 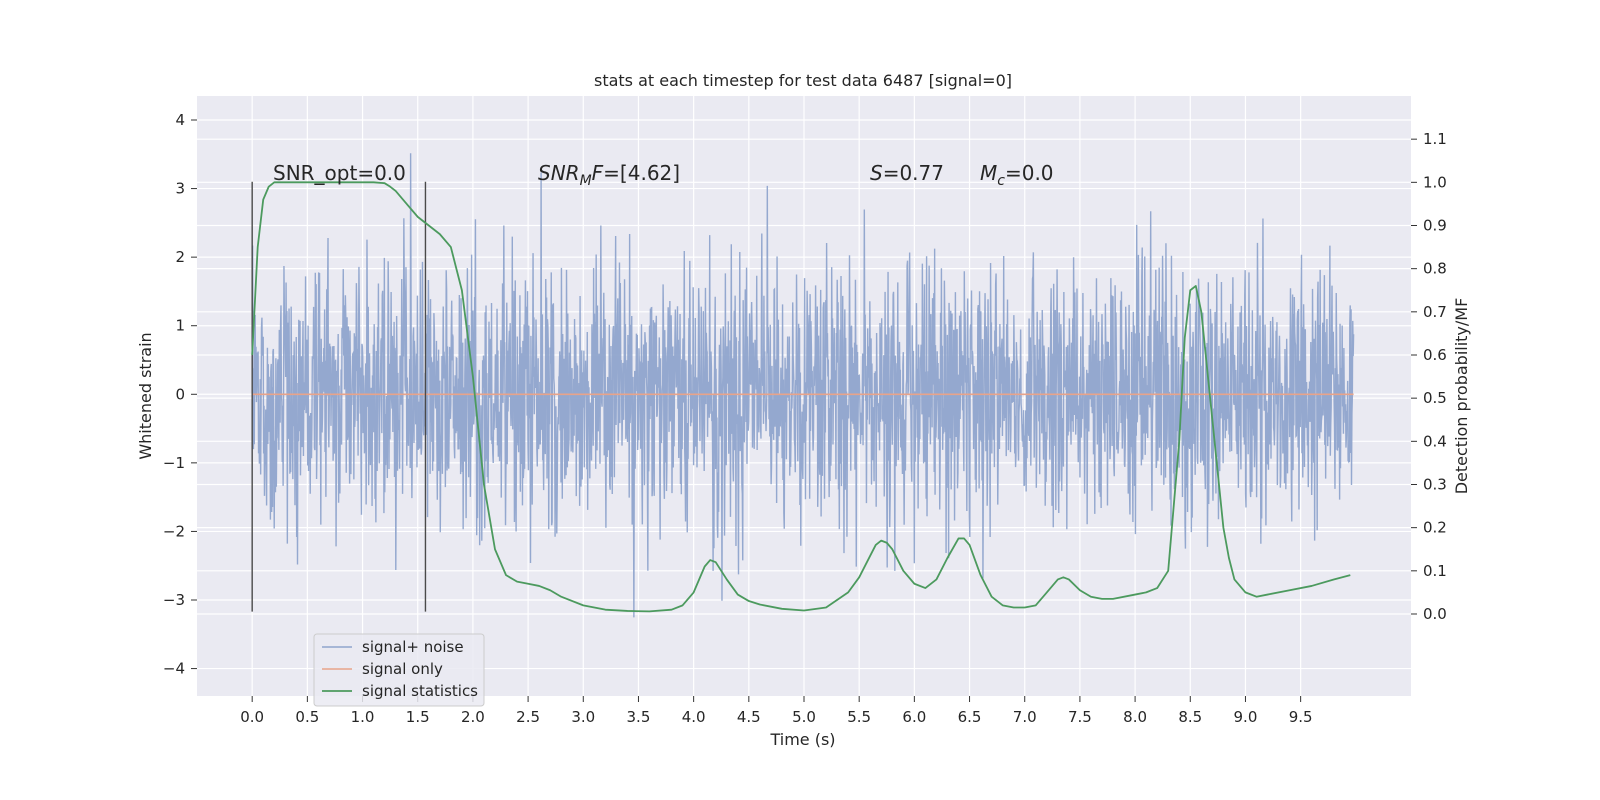 What do you see at coordinates (694, 717) in the screenshot?
I see `x-tick-label: 4.0` at bounding box center [694, 717].